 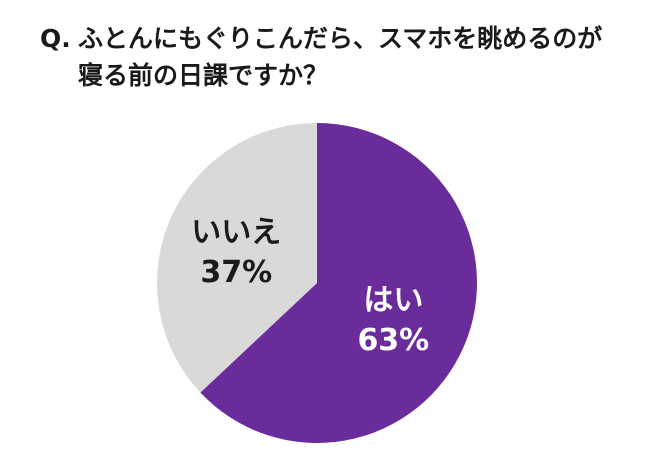 I want to click on slice-value-1: 63%, so click(x=393, y=340).